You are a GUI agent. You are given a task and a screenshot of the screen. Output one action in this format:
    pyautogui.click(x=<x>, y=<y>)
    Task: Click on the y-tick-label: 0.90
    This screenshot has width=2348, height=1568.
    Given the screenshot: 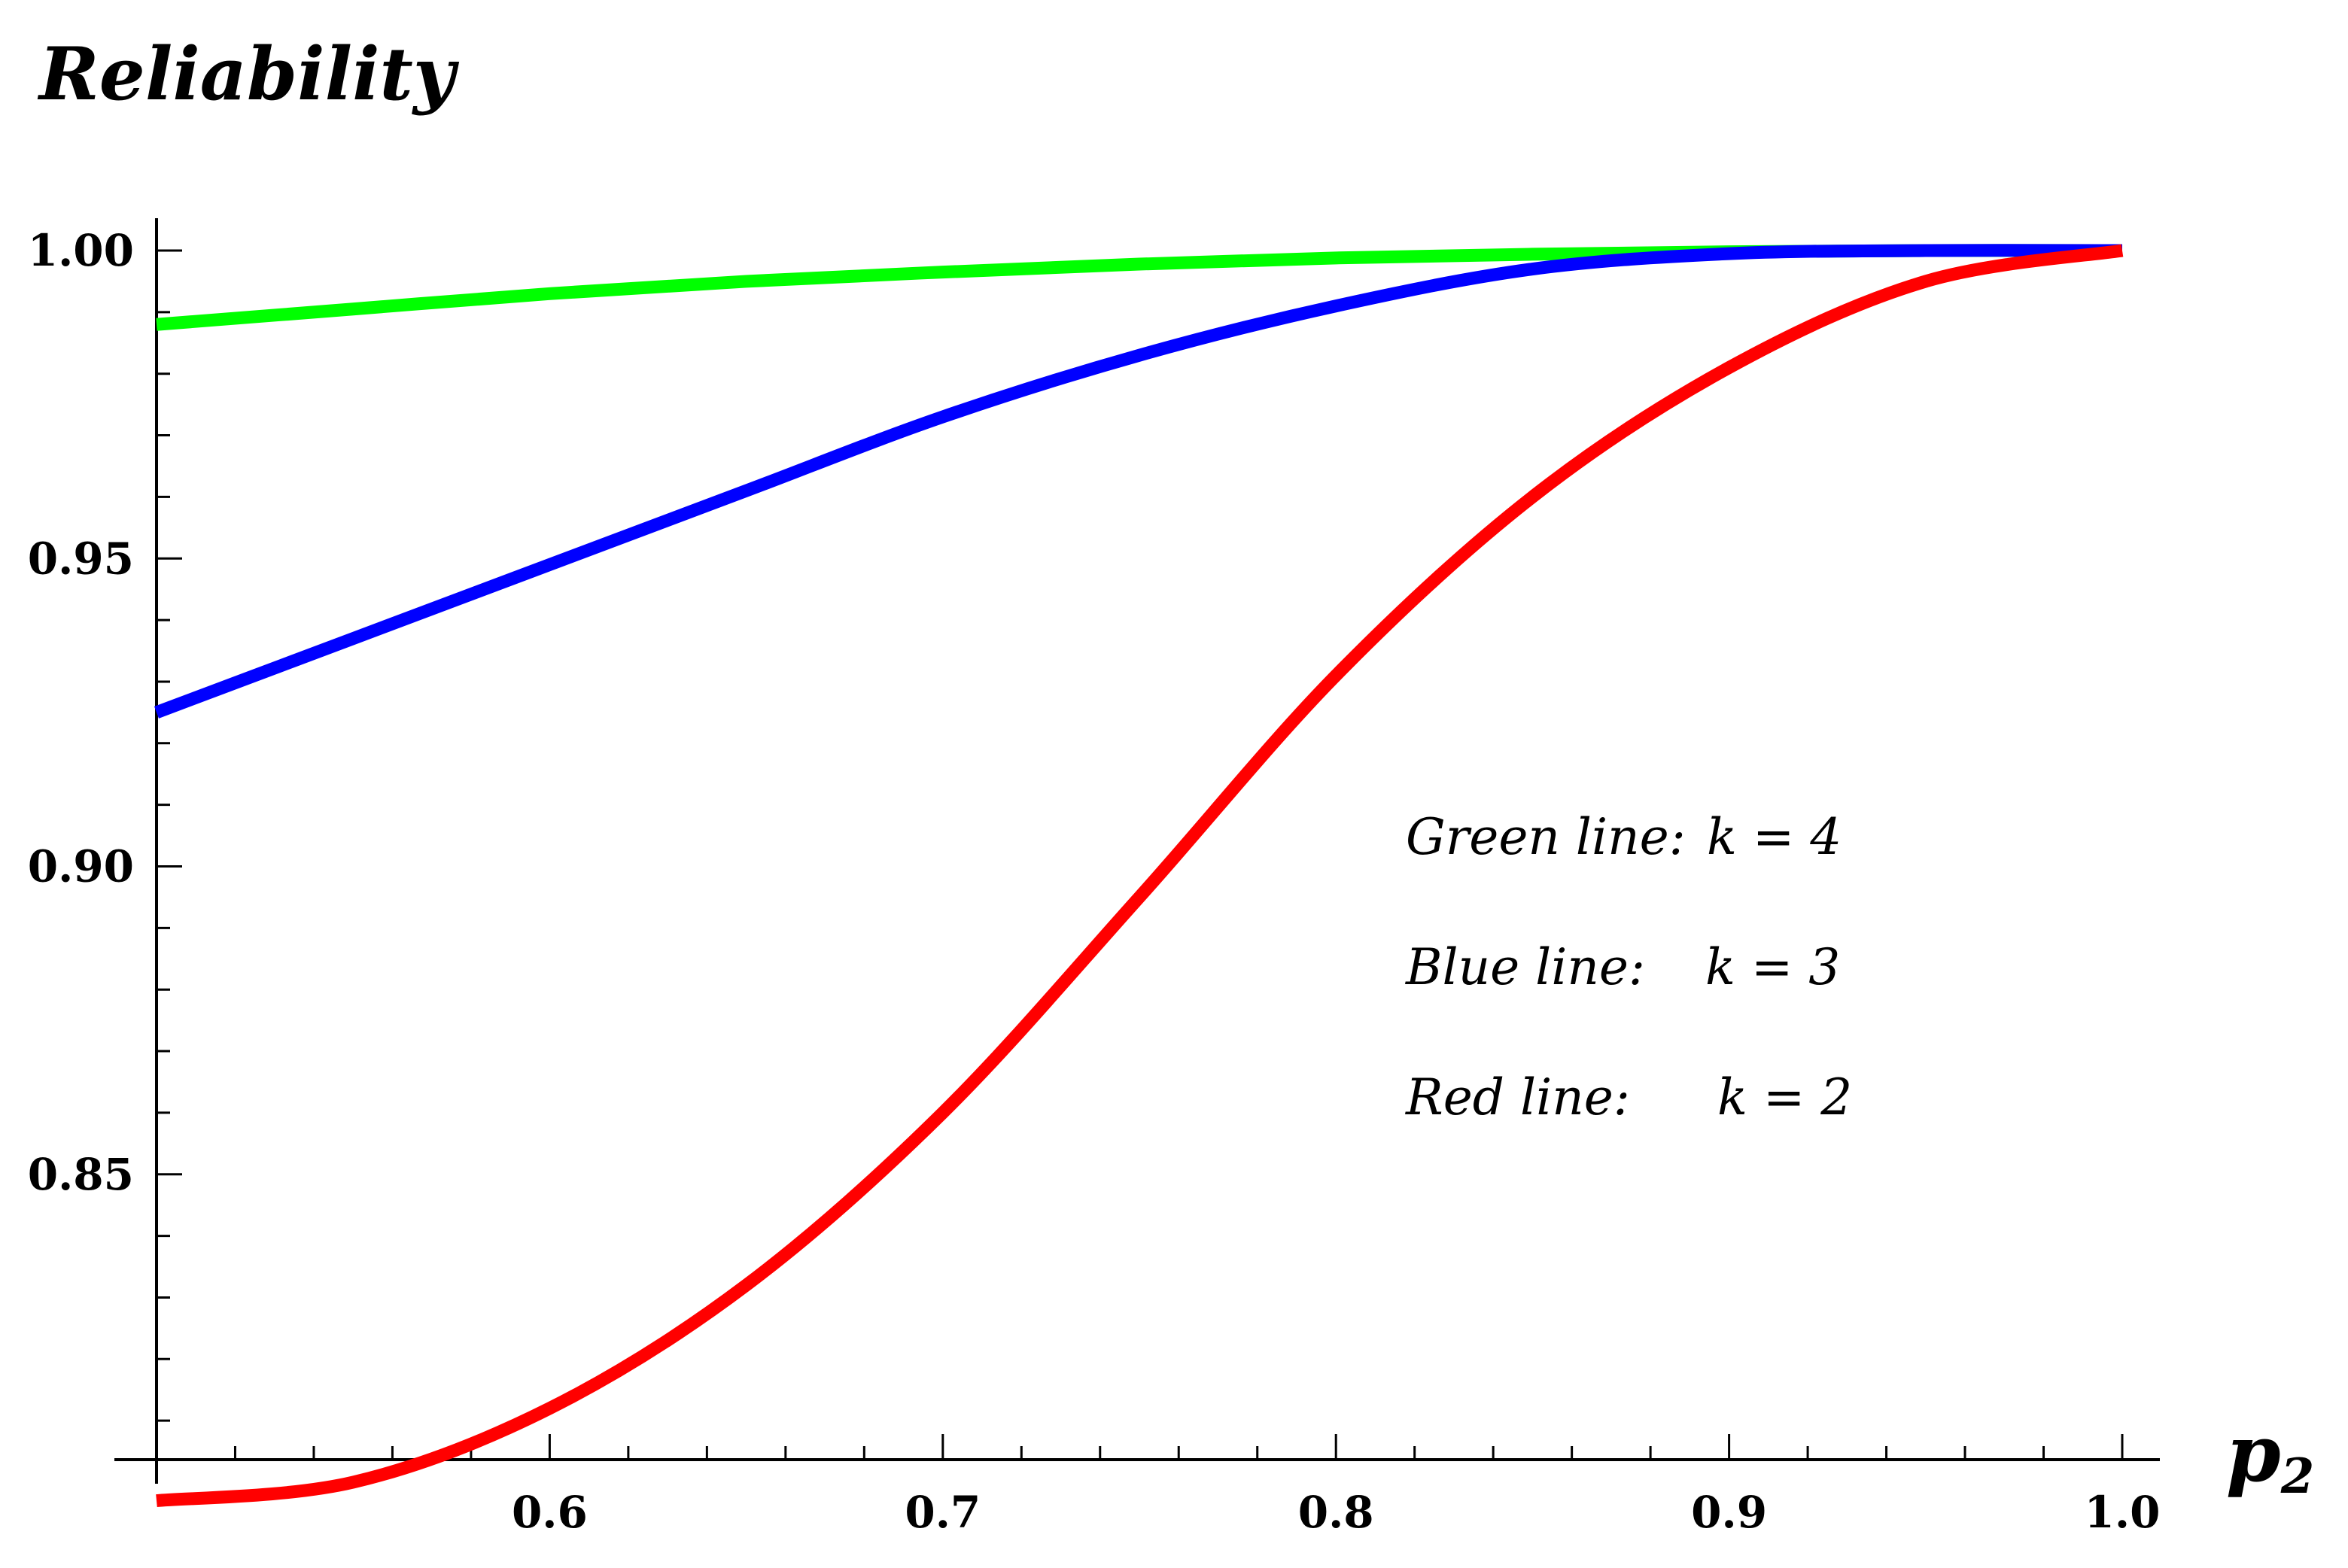 What is the action you would take?
    pyautogui.click(x=81, y=866)
    